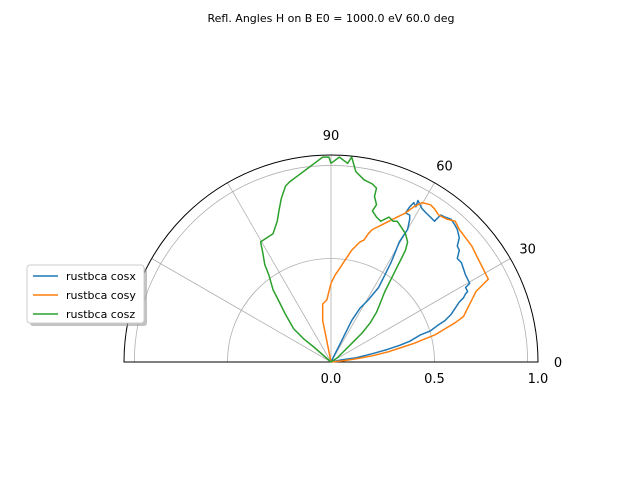 The width and height of the screenshot is (640, 480). I want to click on legend-label: rustbca cosz, so click(100, 314).